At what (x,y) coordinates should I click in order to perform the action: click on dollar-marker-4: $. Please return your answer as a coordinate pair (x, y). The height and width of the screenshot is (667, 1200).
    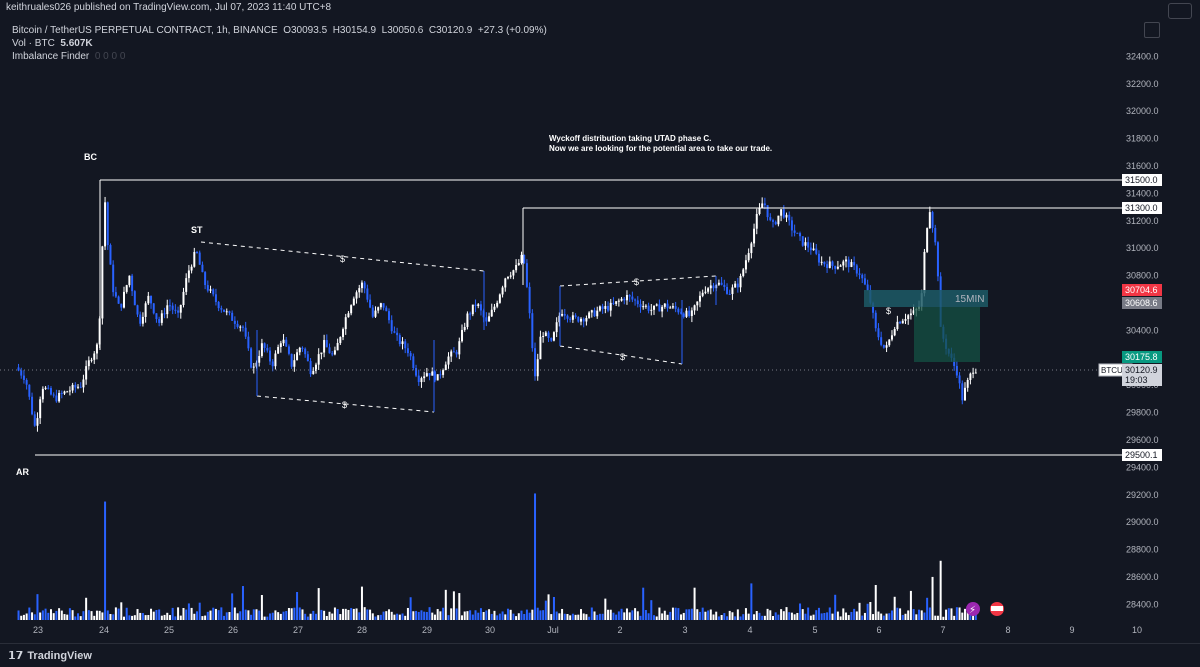
    Looking at the image, I should click on (622, 357).